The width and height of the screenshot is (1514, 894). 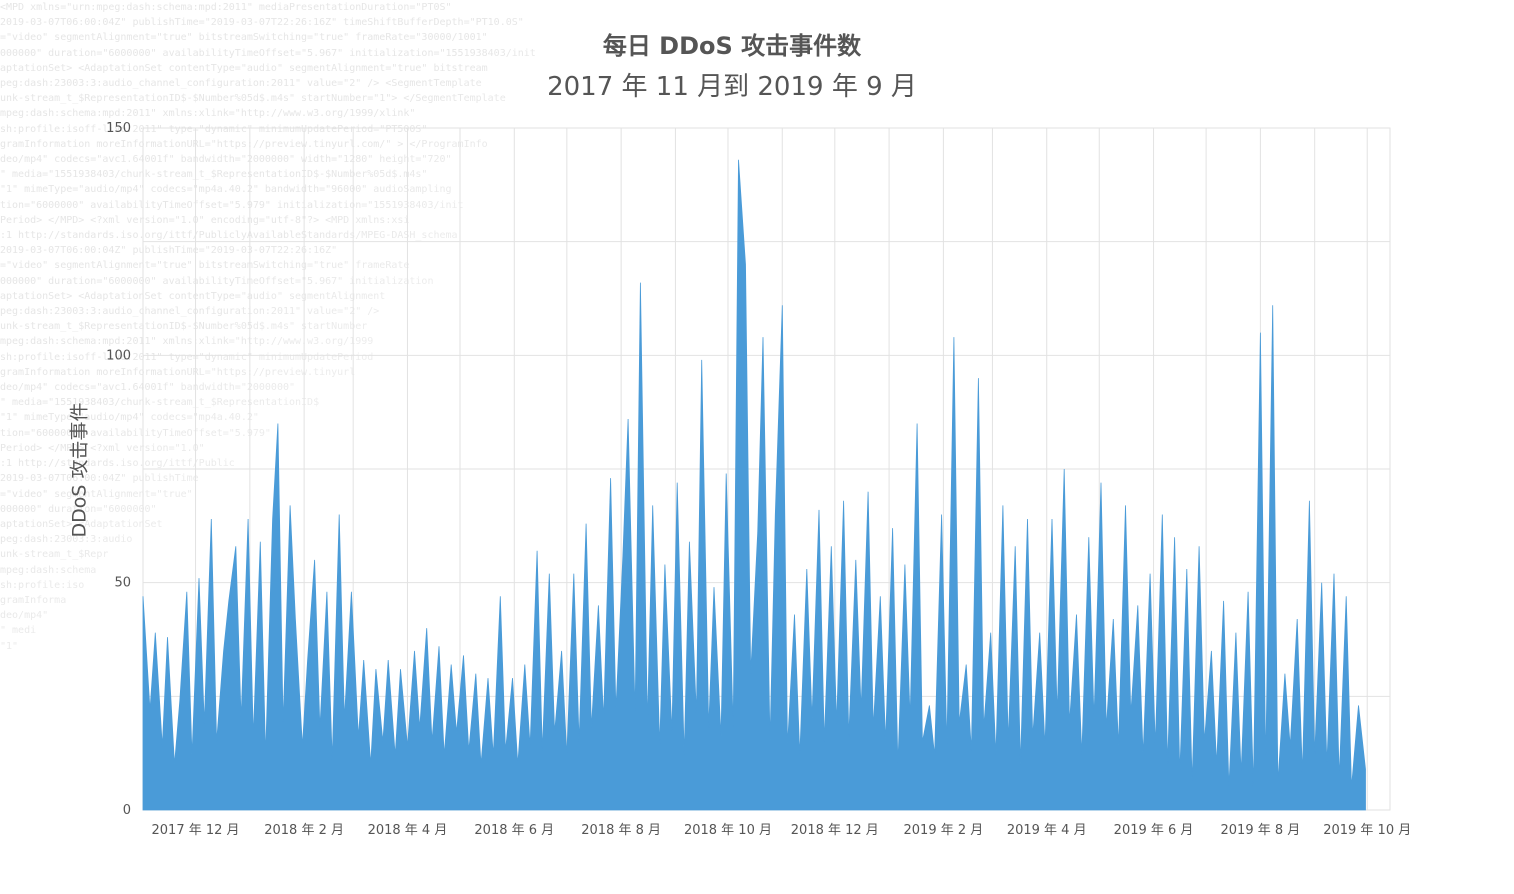 What do you see at coordinates (944, 830) in the screenshot?
I see `x-tick-label: 2019 年 2 月` at bounding box center [944, 830].